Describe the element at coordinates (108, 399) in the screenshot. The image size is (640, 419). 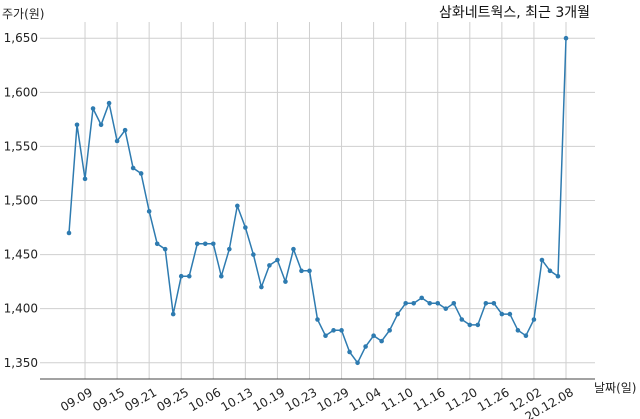
I see `x-tick-label: 09.15` at that location.